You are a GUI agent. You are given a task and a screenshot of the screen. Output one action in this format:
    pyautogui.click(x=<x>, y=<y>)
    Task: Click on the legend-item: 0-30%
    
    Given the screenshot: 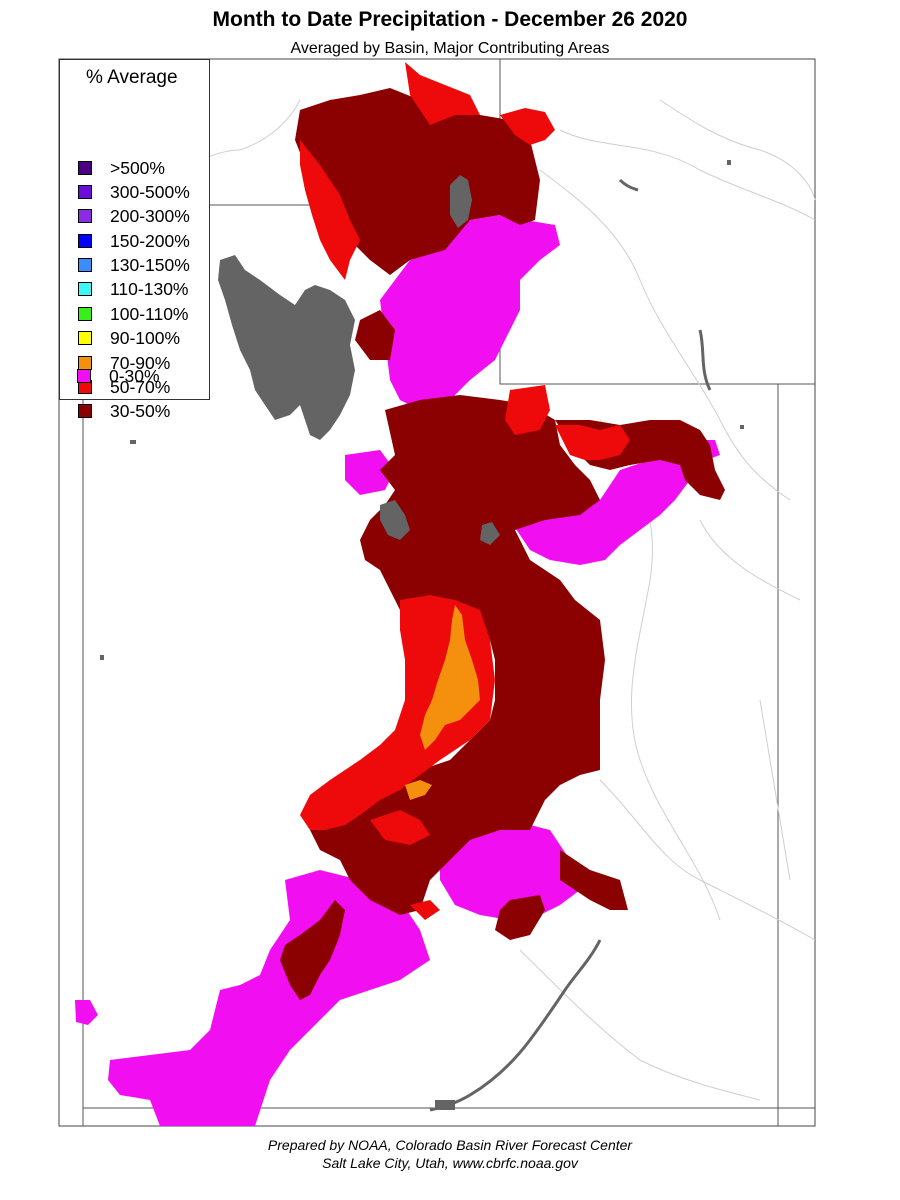 What is the action you would take?
    pyautogui.click(x=118, y=376)
    